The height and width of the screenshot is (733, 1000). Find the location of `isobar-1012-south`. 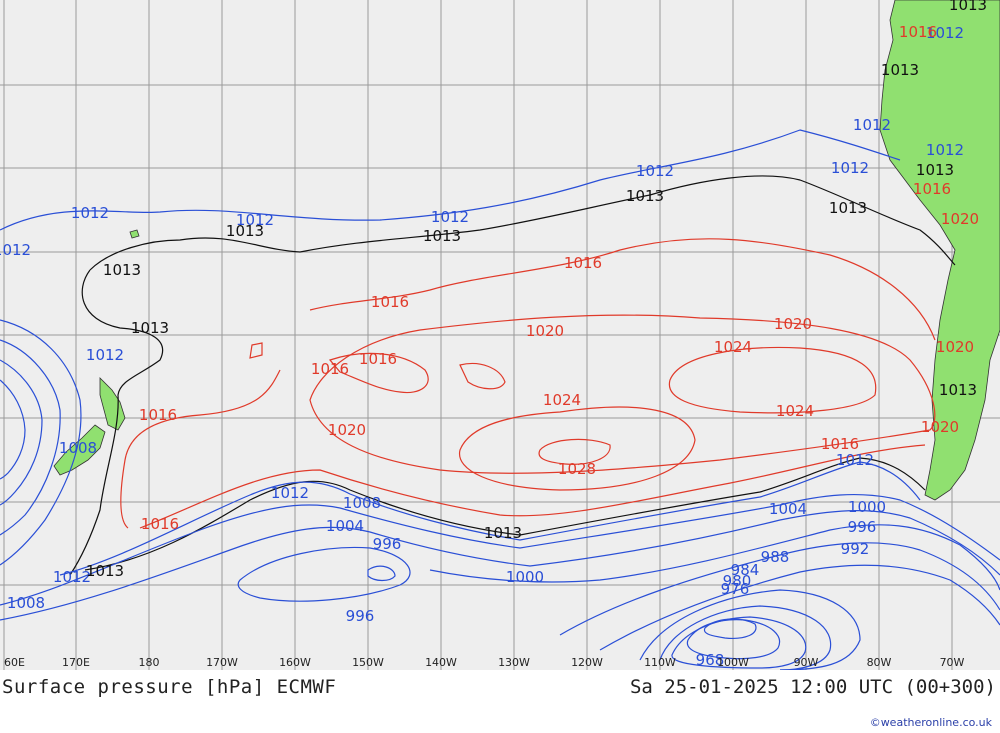

isobar-1012-south is located at coordinates (490, 518).